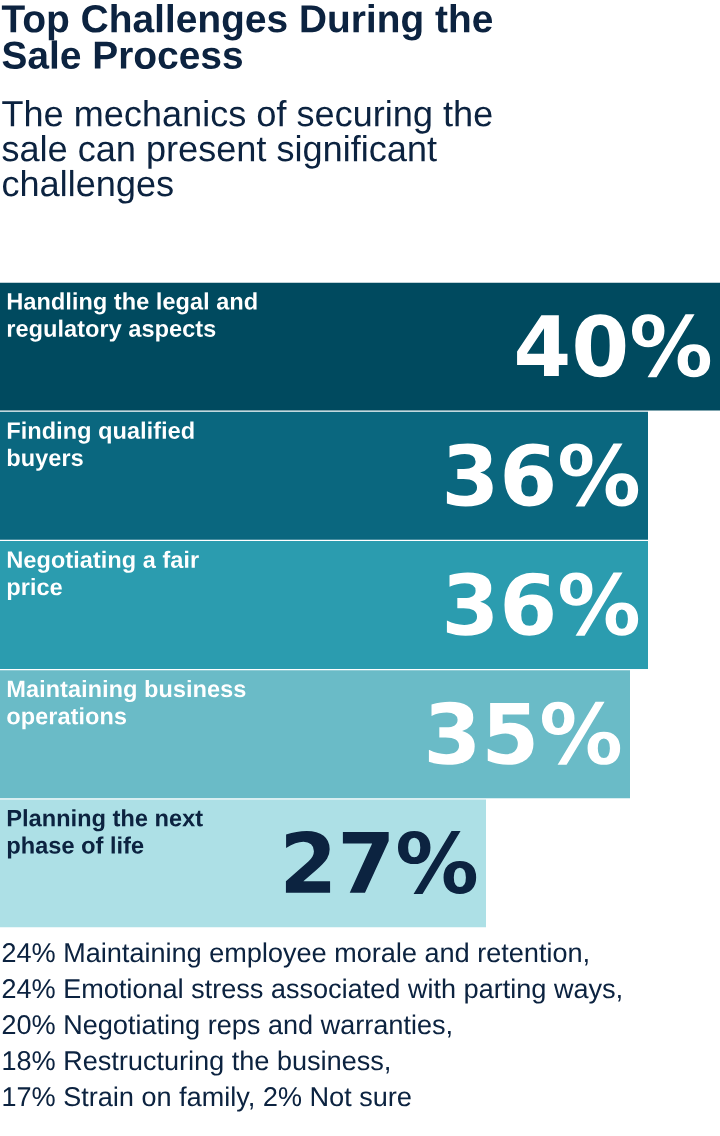 Image resolution: width=720 pixels, height=1136 pixels. What do you see at coordinates (247, 152) in the screenshot?
I see `chart-subtitle: The mechanics of securing the sale can present significant challenges` at bounding box center [247, 152].